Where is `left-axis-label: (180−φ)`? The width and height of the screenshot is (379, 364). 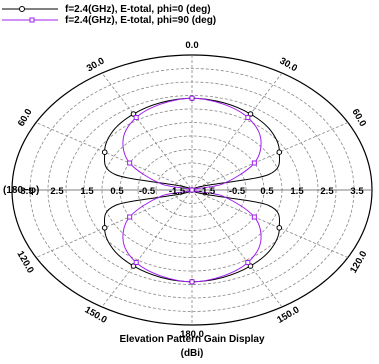 left-axis-label: (180−φ) is located at coordinates (21, 190).